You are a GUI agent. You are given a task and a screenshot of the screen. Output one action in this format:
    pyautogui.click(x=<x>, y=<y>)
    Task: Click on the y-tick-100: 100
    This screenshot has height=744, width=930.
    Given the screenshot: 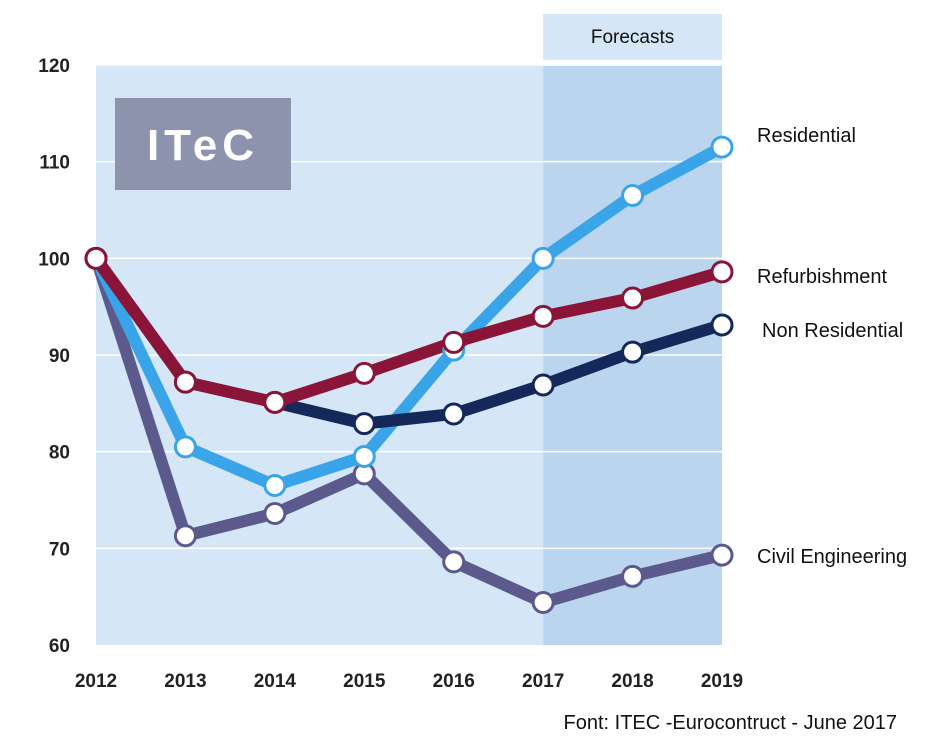 What is the action you would take?
    pyautogui.click(x=54, y=259)
    